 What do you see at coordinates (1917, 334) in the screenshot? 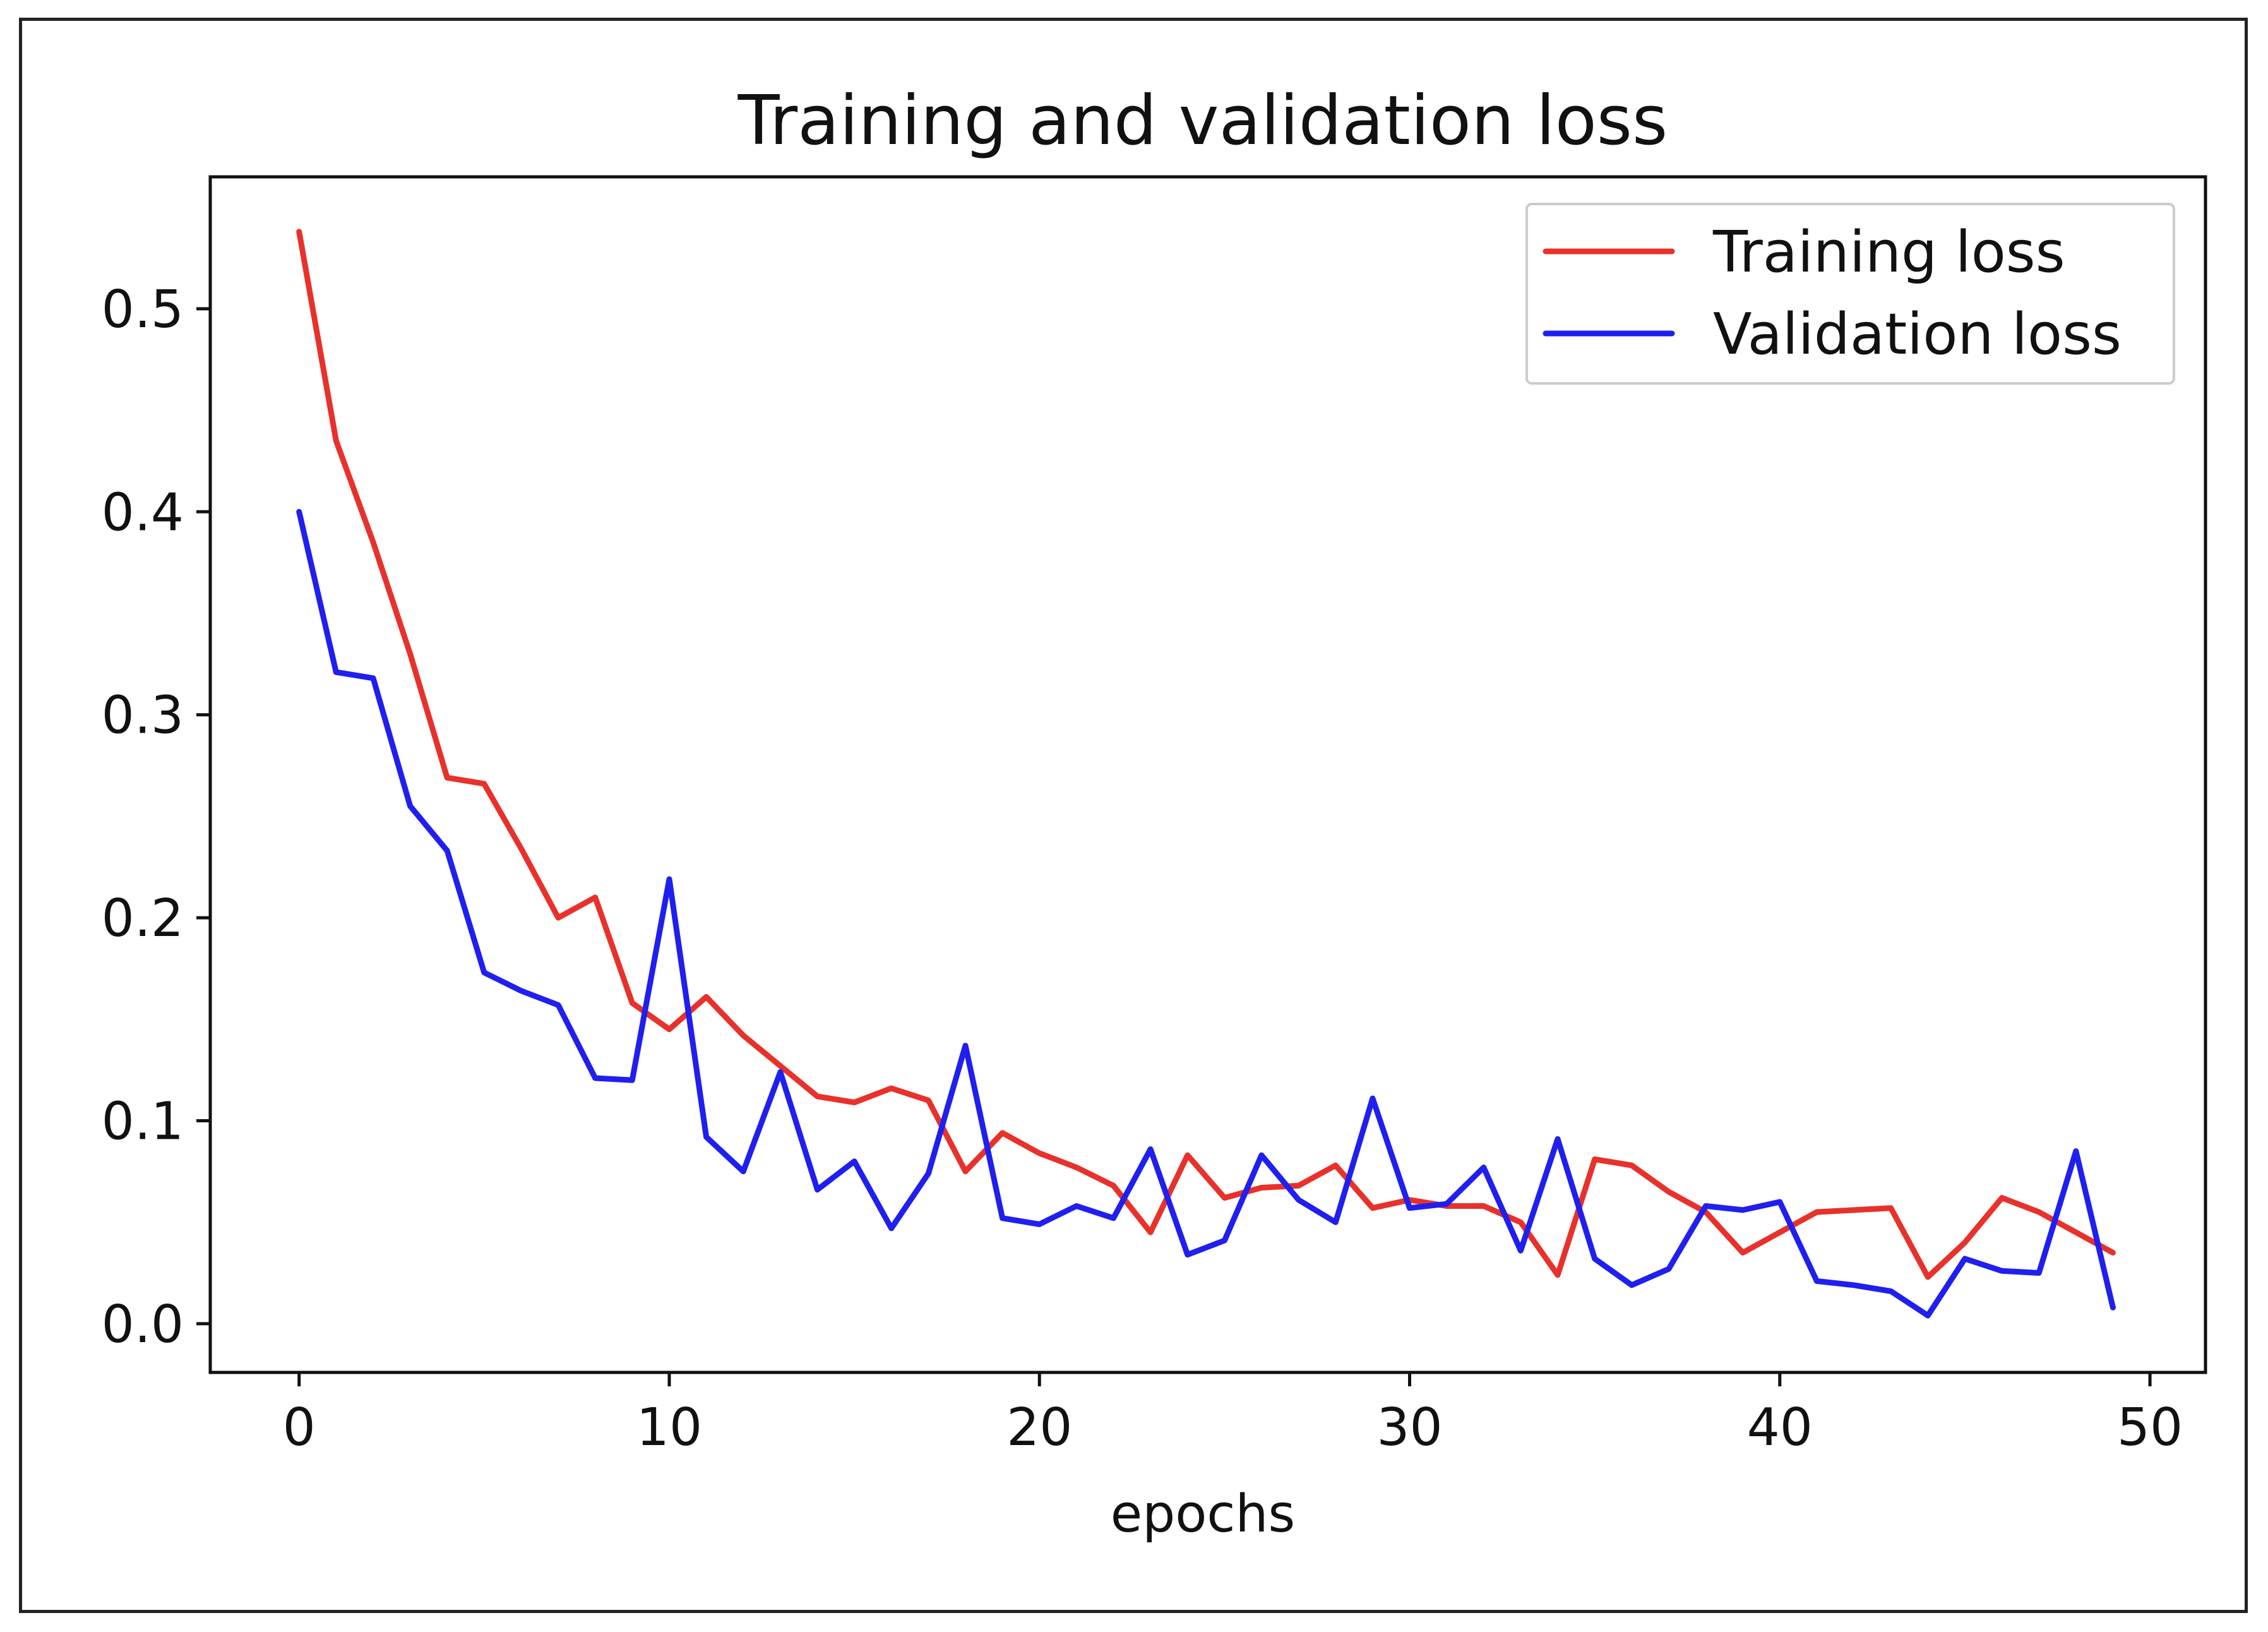
I see `legend-label: Validation loss` at bounding box center [1917, 334].